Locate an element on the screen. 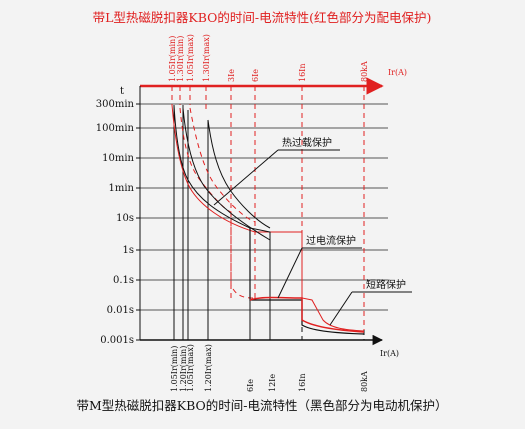 This screenshot has width=525, height=429. curve-red-dashed is located at coordinates (217, 203).